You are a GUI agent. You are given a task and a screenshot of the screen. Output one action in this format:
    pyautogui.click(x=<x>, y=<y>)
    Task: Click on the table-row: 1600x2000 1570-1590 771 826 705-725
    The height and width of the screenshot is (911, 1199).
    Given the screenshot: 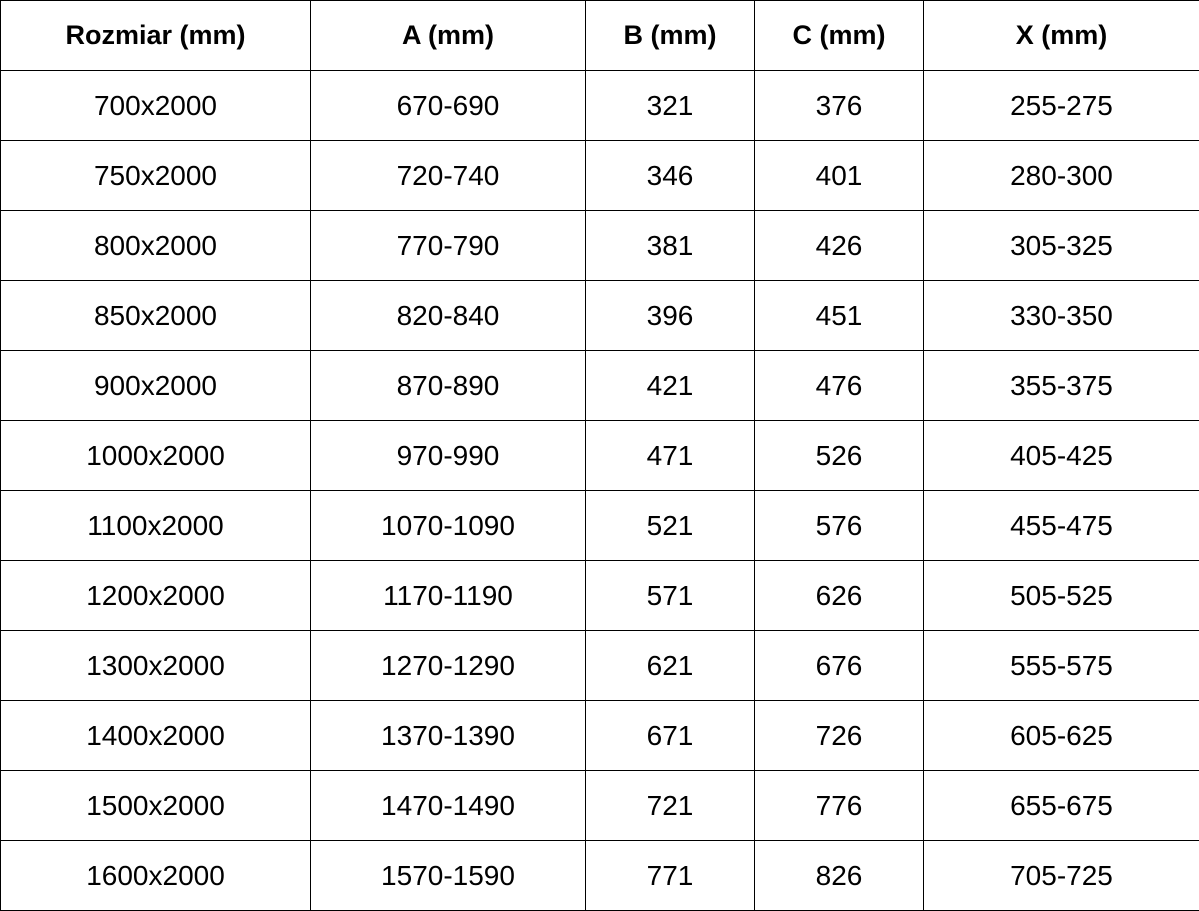 What is the action you would take?
    pyautogui.click(x=599, y=875)
    